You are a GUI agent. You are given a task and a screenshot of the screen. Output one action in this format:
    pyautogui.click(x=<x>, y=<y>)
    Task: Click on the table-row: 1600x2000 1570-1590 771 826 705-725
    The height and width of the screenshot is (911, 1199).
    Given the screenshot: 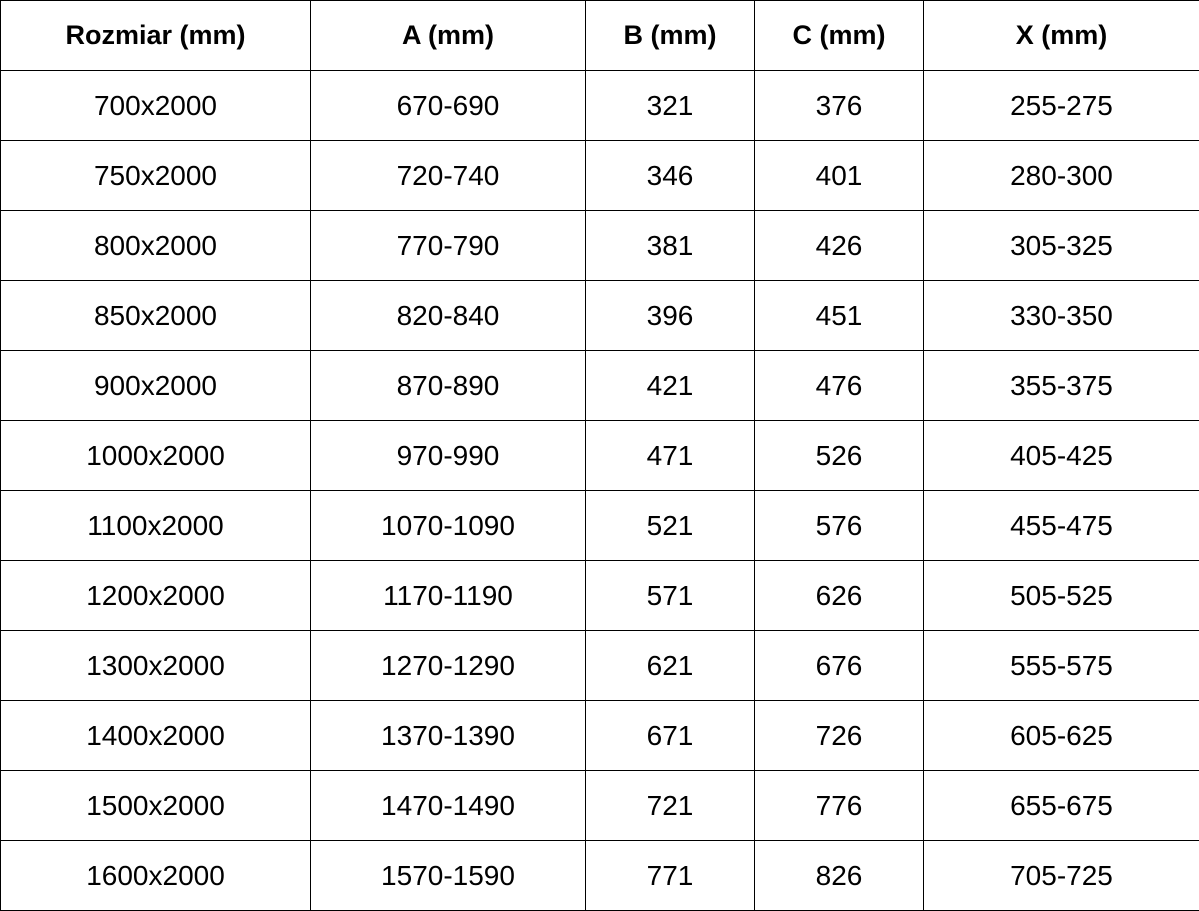 What is the action you would take?
    pyautogui.click(x=599, y=875)
    